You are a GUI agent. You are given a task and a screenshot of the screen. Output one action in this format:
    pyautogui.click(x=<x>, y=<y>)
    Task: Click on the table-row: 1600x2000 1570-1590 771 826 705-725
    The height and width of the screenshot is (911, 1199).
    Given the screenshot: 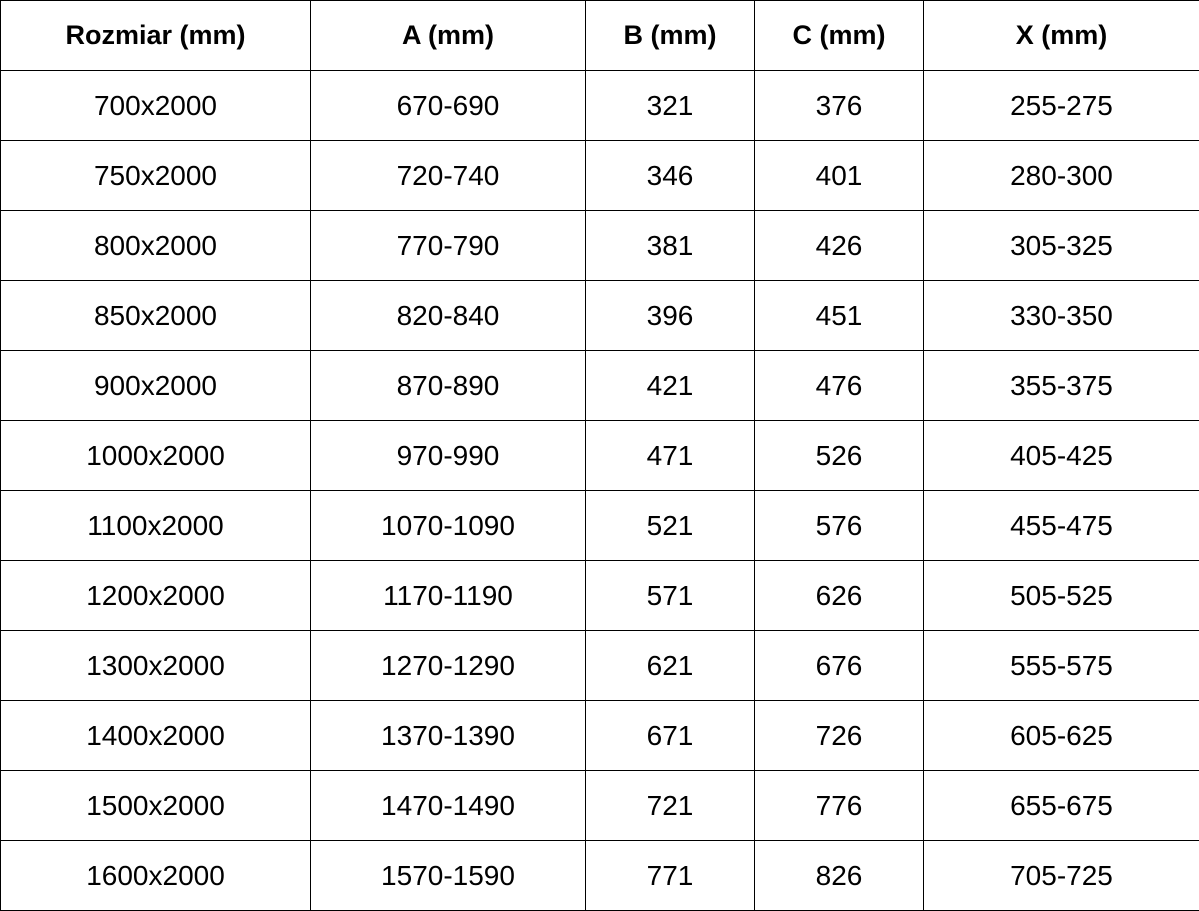 What is the action you would take?
    pyautogui.click(x=599, y=875)
    